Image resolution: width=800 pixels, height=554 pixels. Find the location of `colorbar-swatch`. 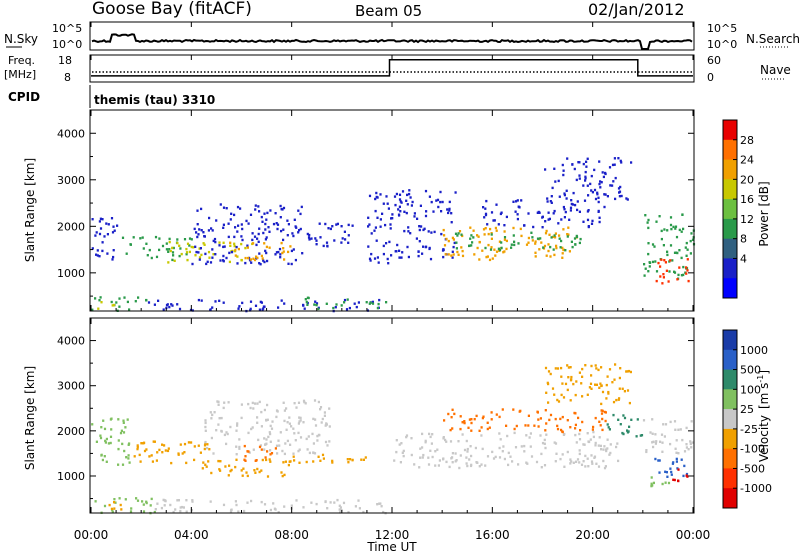

colorbar-swatch is located at coordinates (730, 419).